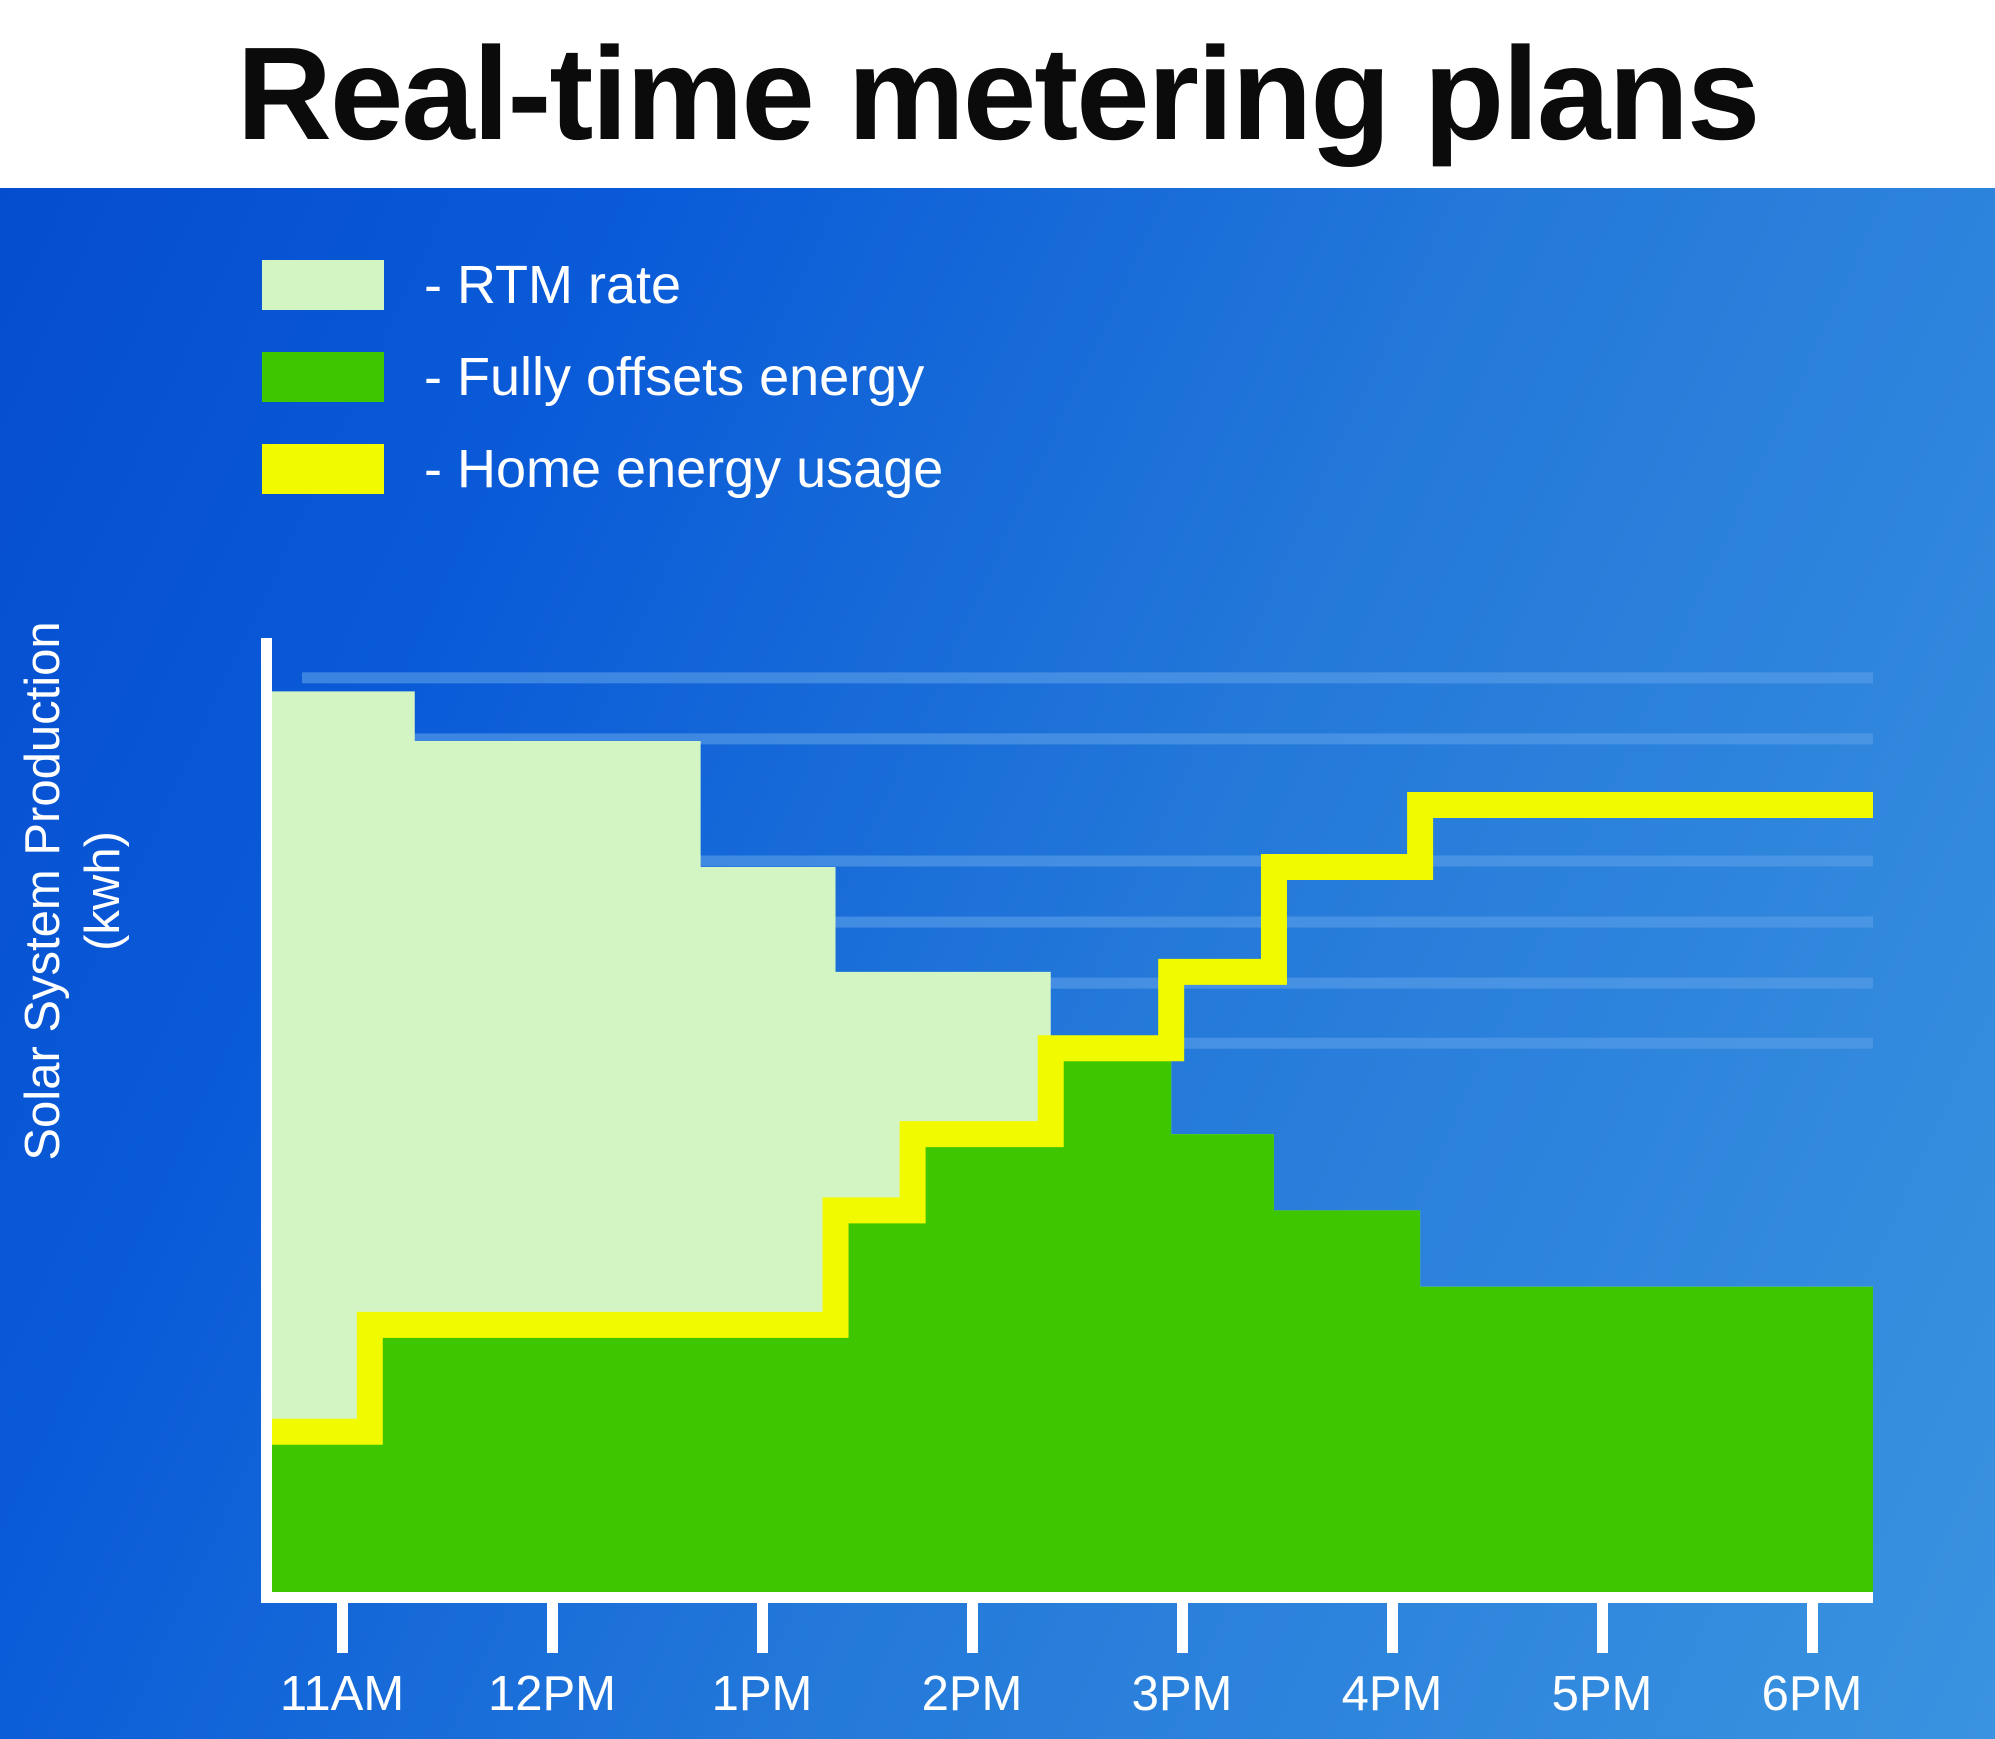  Describe the element at coordinates (762, 1694) in the screenshot. I see `x-tick-label-1pm: 1PM` at that location.